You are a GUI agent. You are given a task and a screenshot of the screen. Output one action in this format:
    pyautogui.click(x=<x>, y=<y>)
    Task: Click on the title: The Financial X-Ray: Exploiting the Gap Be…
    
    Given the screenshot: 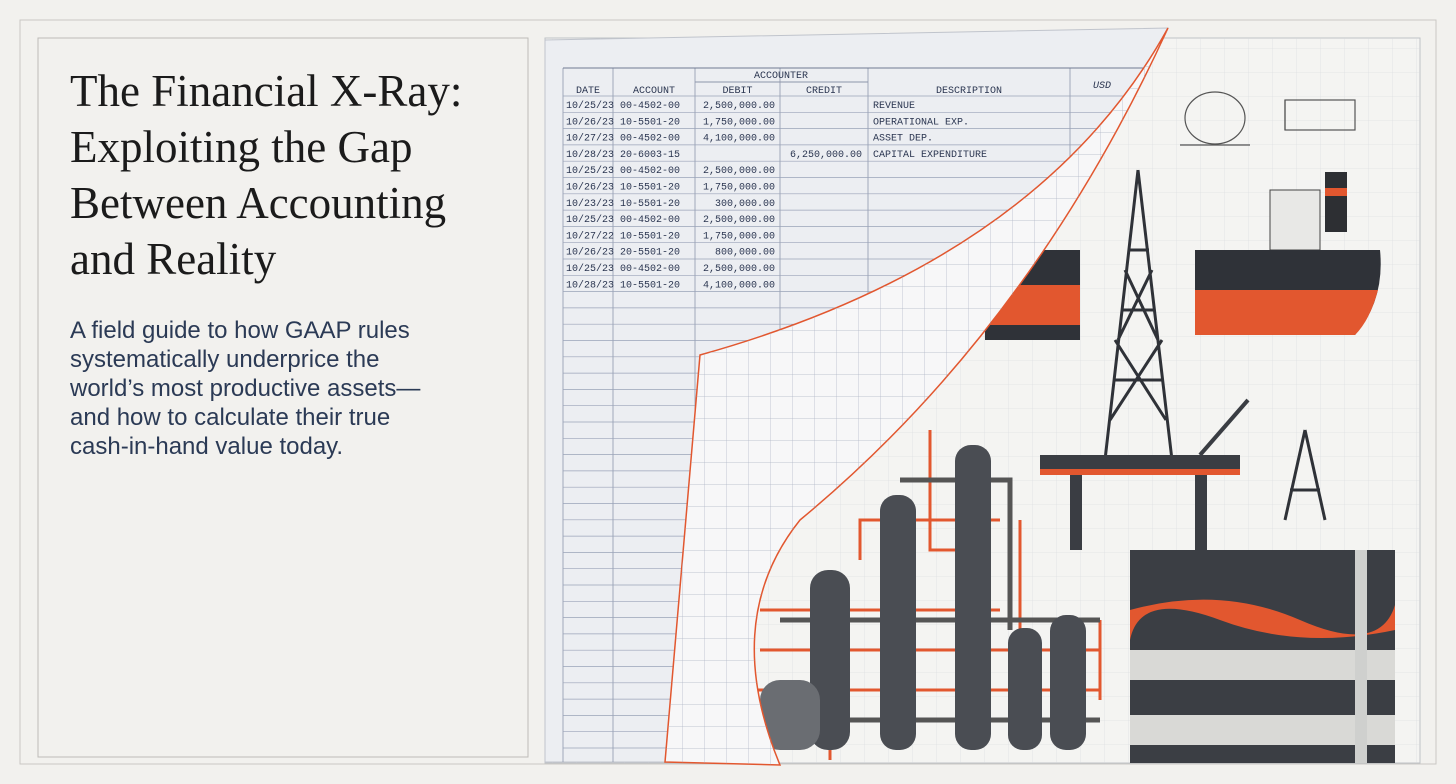 What is the action you would take?
    pyautogui.click(x=266, y=175)
    